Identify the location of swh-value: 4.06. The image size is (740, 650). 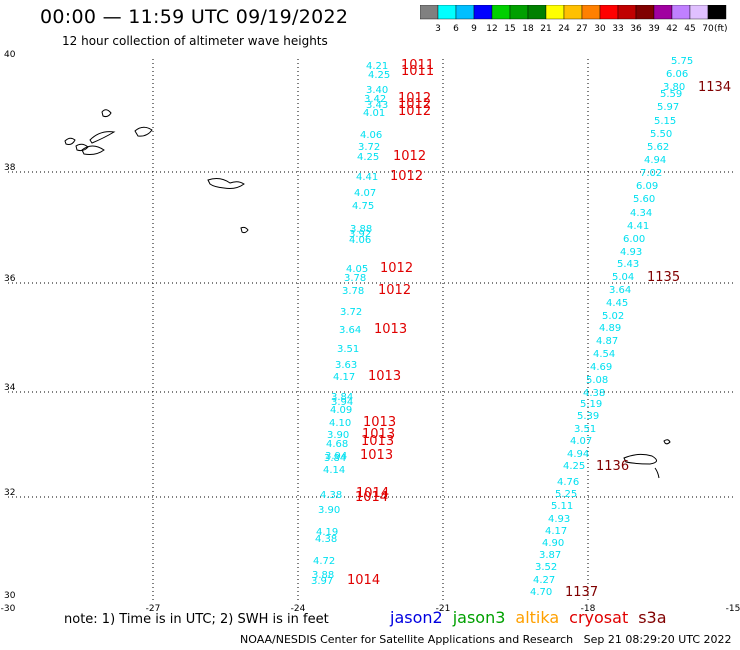
(371, 135).